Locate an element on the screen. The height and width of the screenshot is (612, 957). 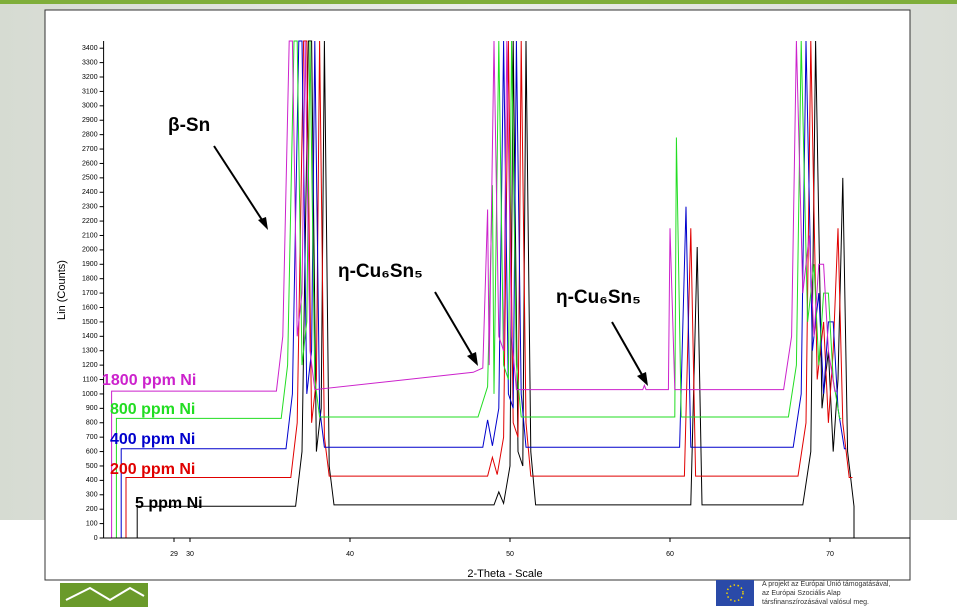
x-tick-label: 70 is located at coordinates (830, 554).